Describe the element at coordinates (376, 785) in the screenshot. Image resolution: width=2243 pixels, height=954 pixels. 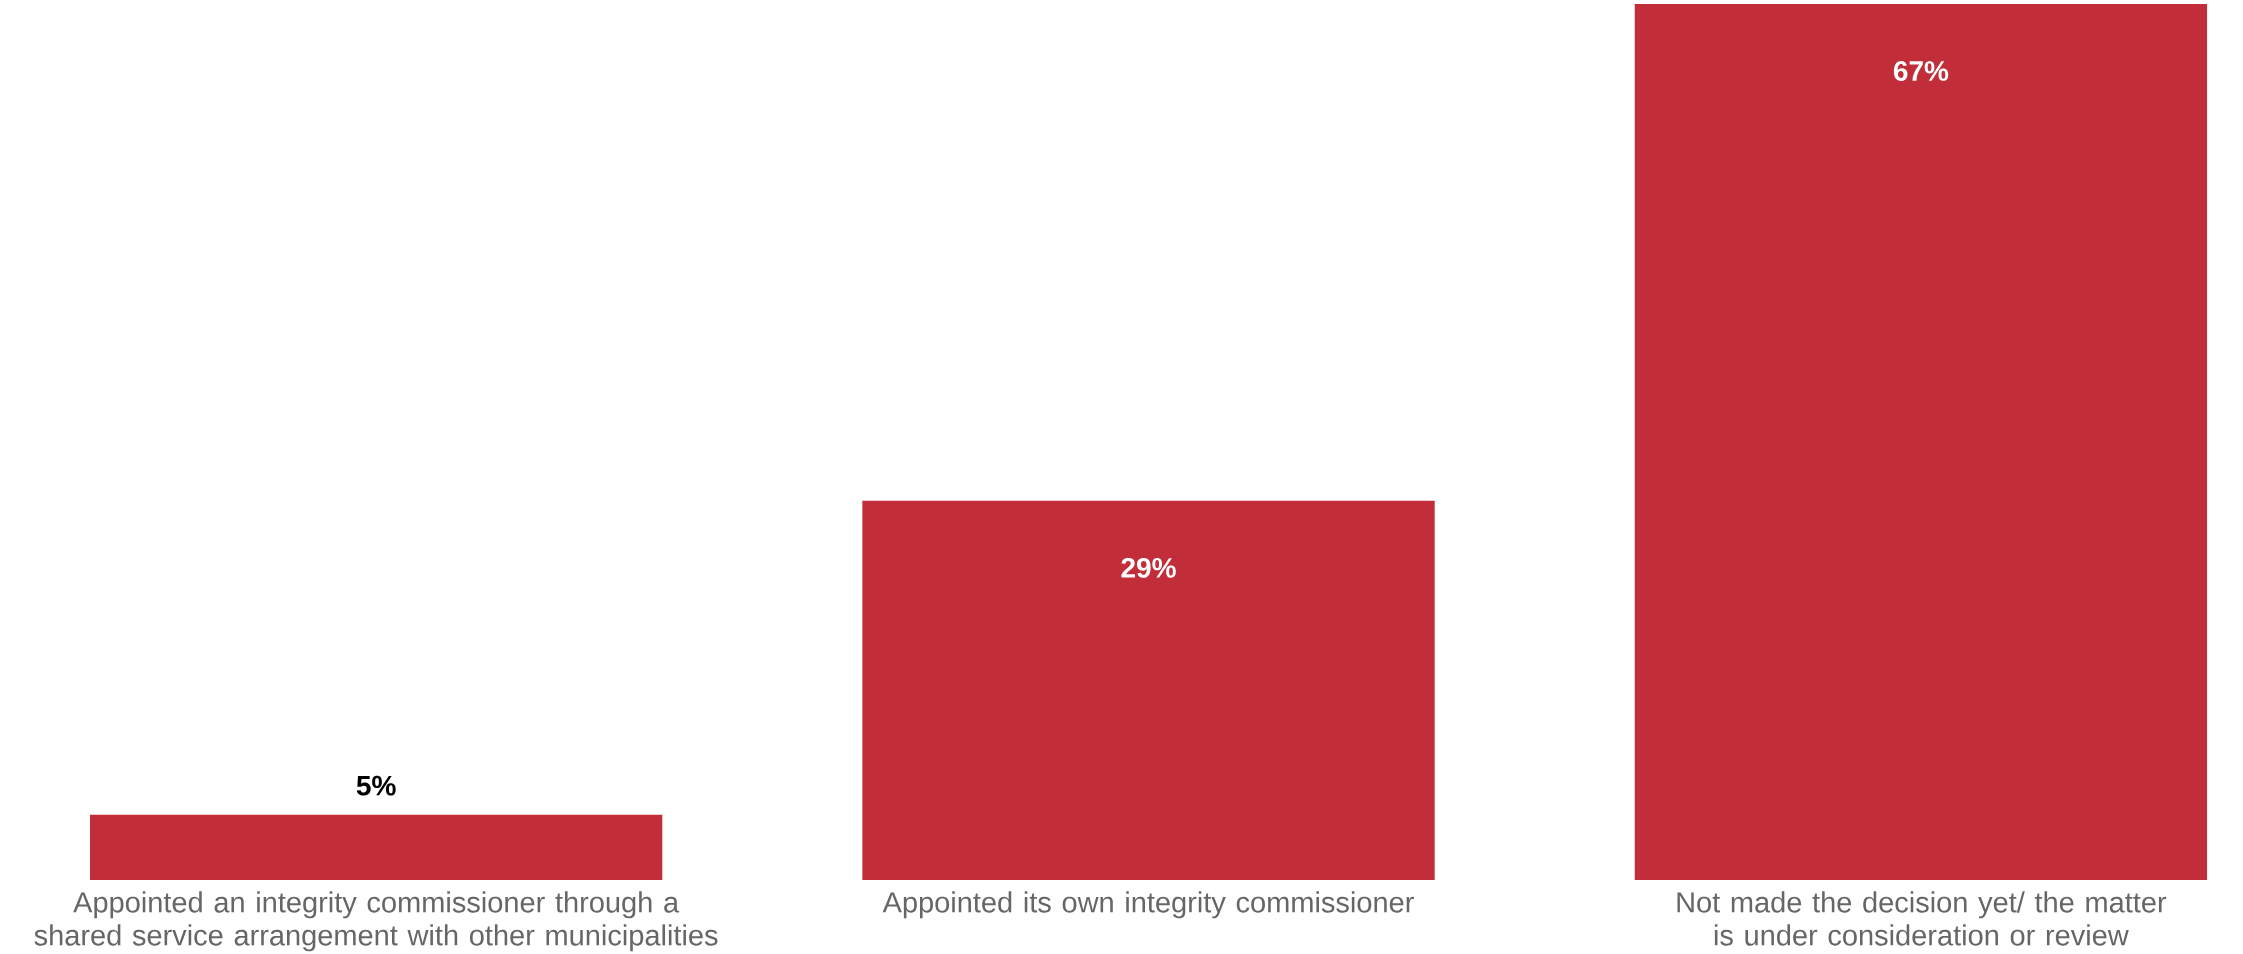
I see `data-label: 5%` at that location.